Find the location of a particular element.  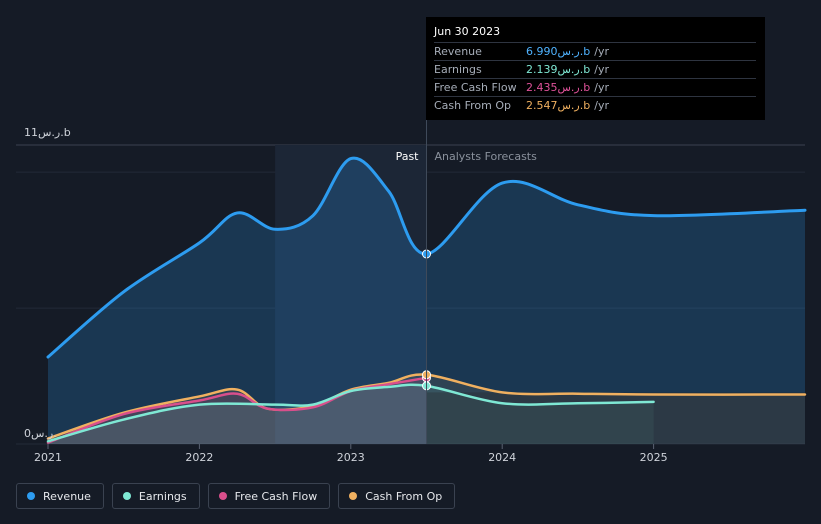

legend-item-free-cash-flow: Free Cash Flow is located at coordinates (269, 496).